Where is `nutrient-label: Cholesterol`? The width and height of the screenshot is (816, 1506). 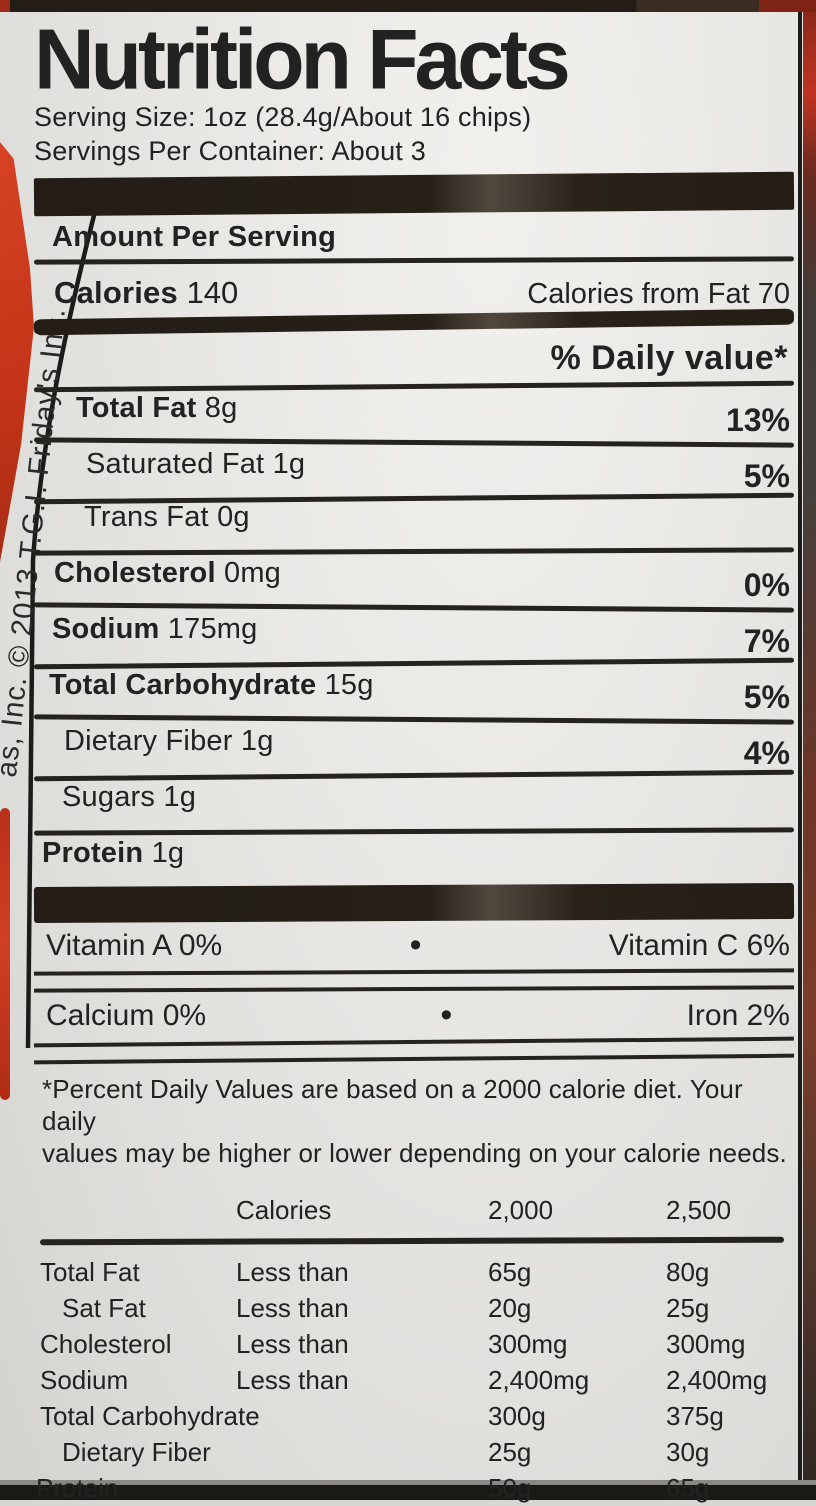 nutrient-label: Cholesterol is located at coordinates (135, 573).